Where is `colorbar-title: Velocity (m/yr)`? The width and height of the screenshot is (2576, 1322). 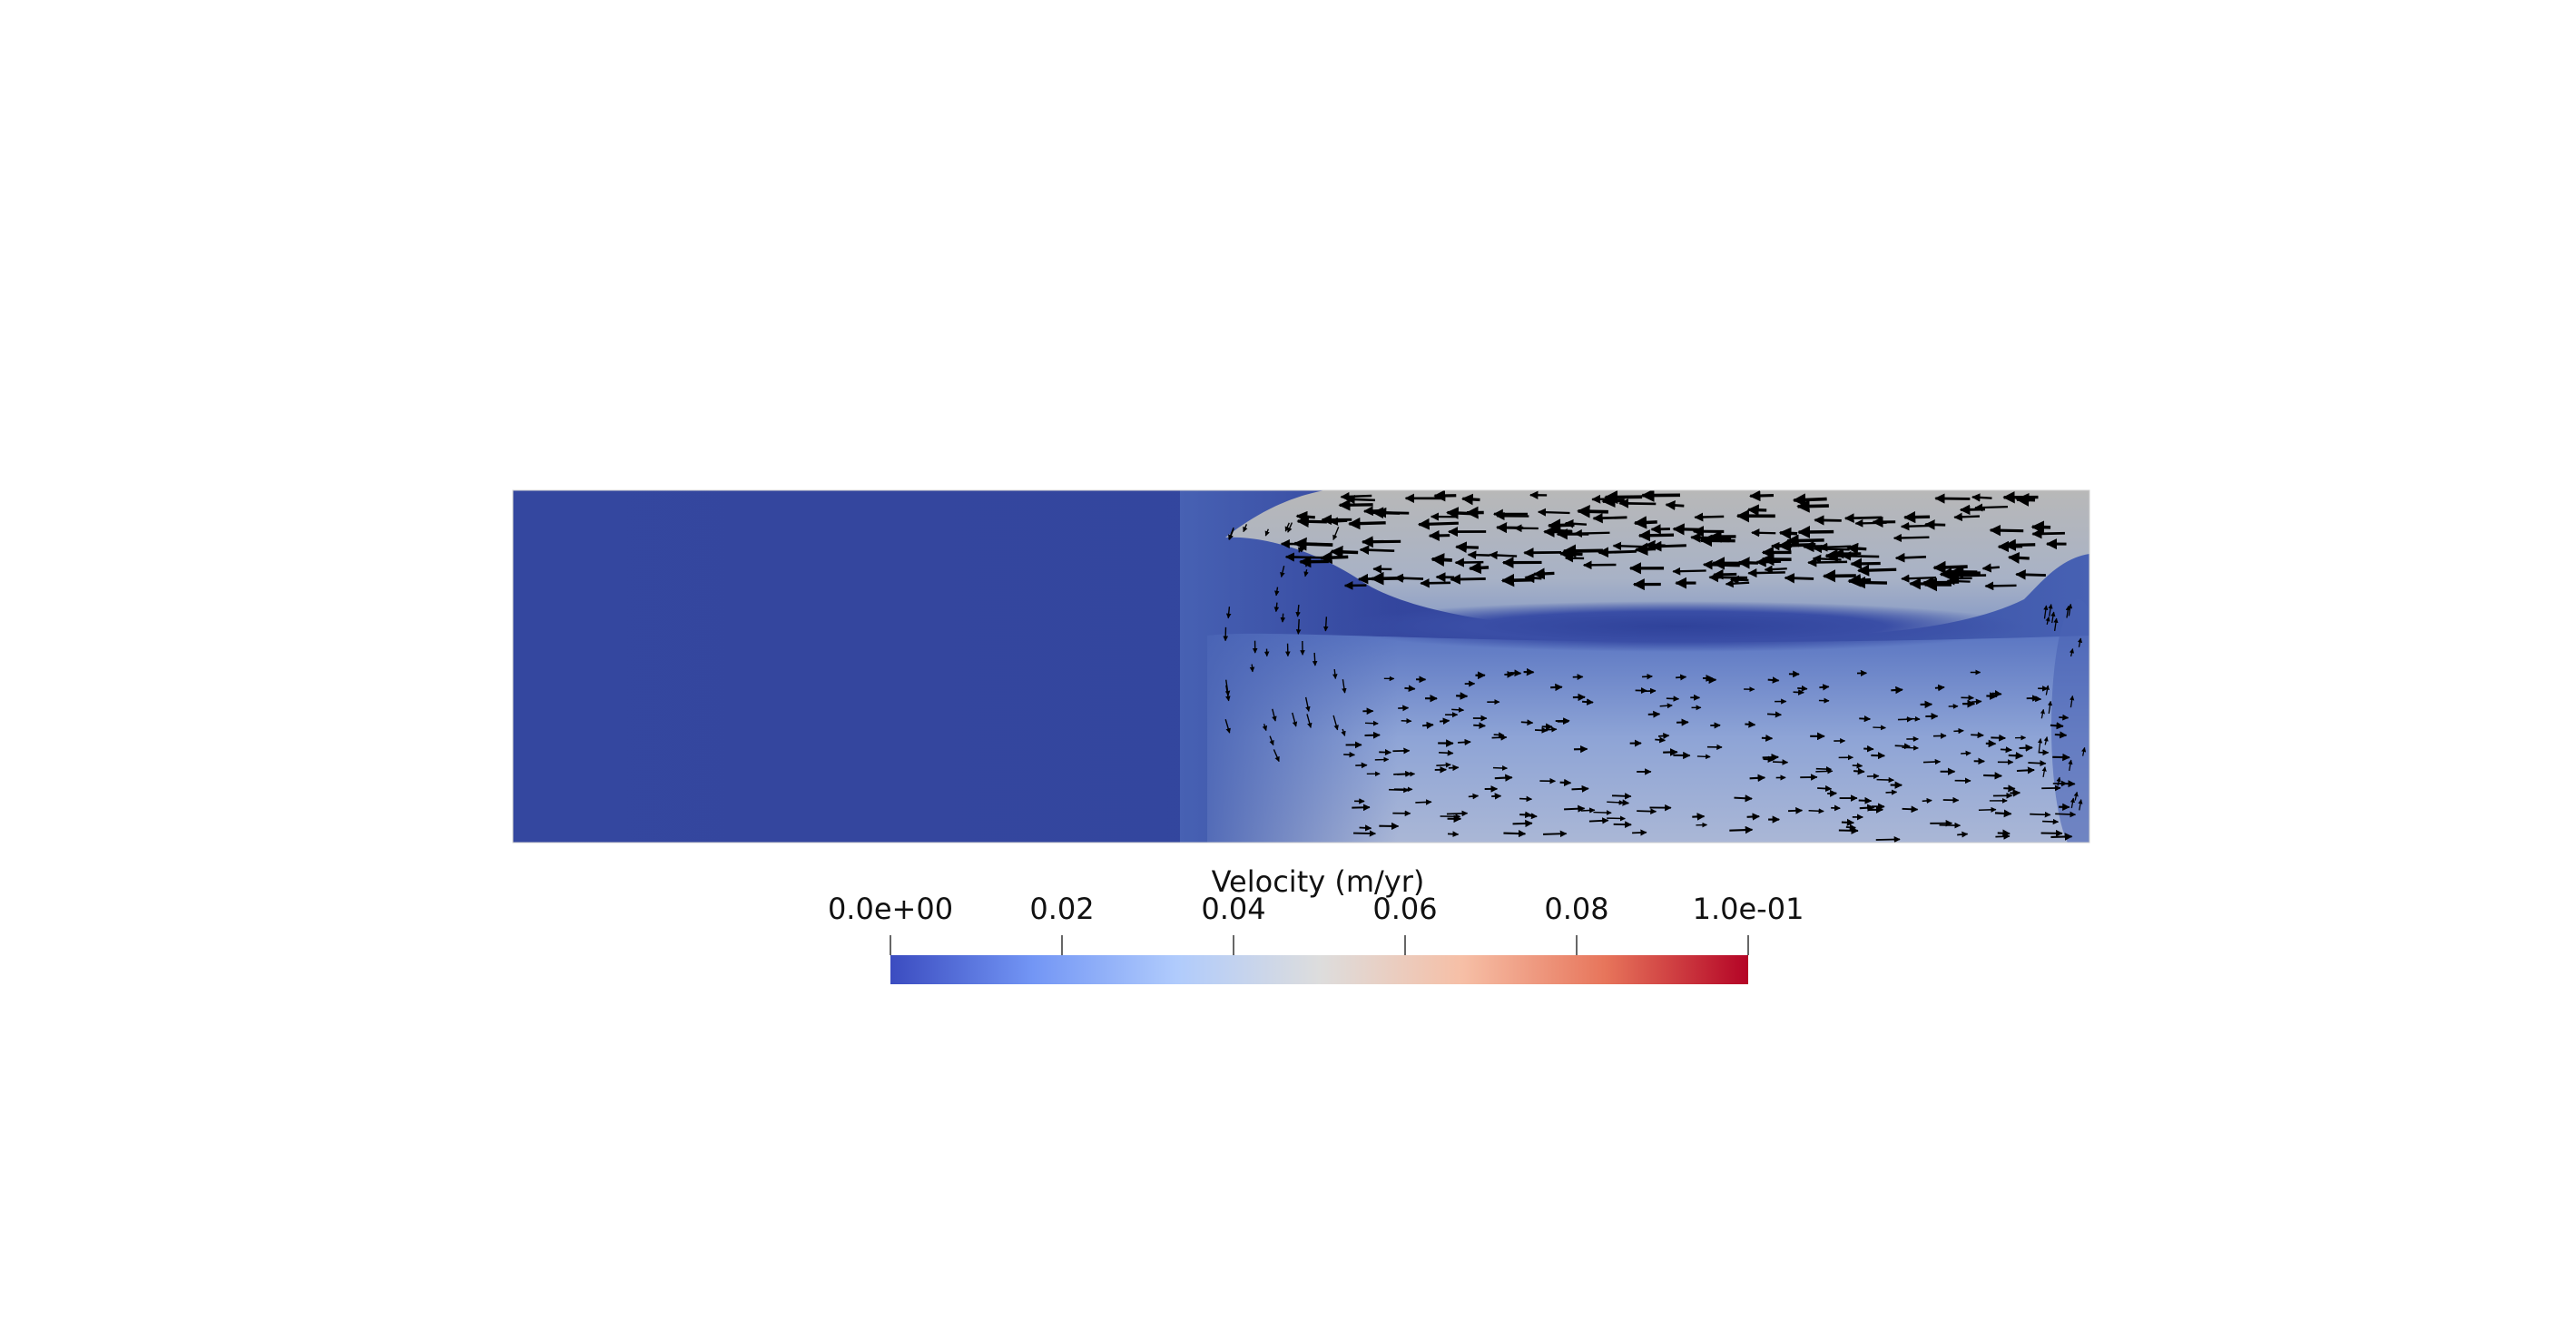 colorbar-title: Velocity (m/yr) is located at coordinates (1318, 882).